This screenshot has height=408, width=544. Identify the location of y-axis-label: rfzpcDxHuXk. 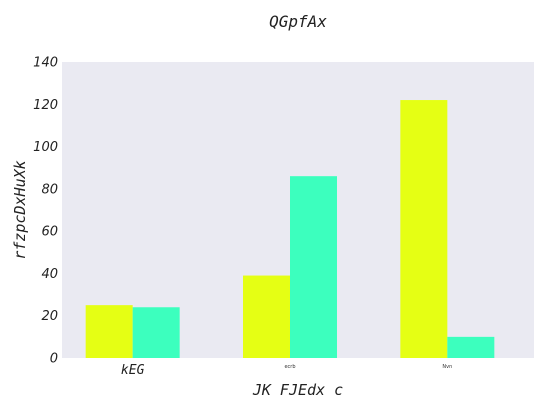
(20, 209).